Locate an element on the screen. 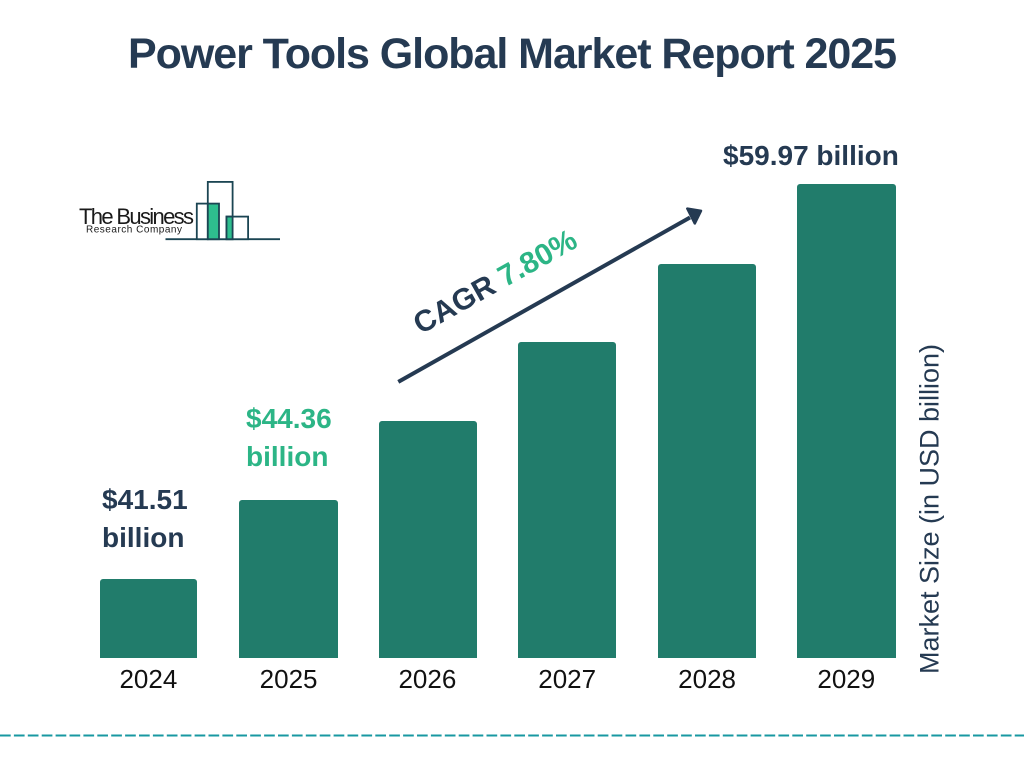 This screenshot has height=768, width=1024. svg-text: The Business is located at coordinates (136, 216).